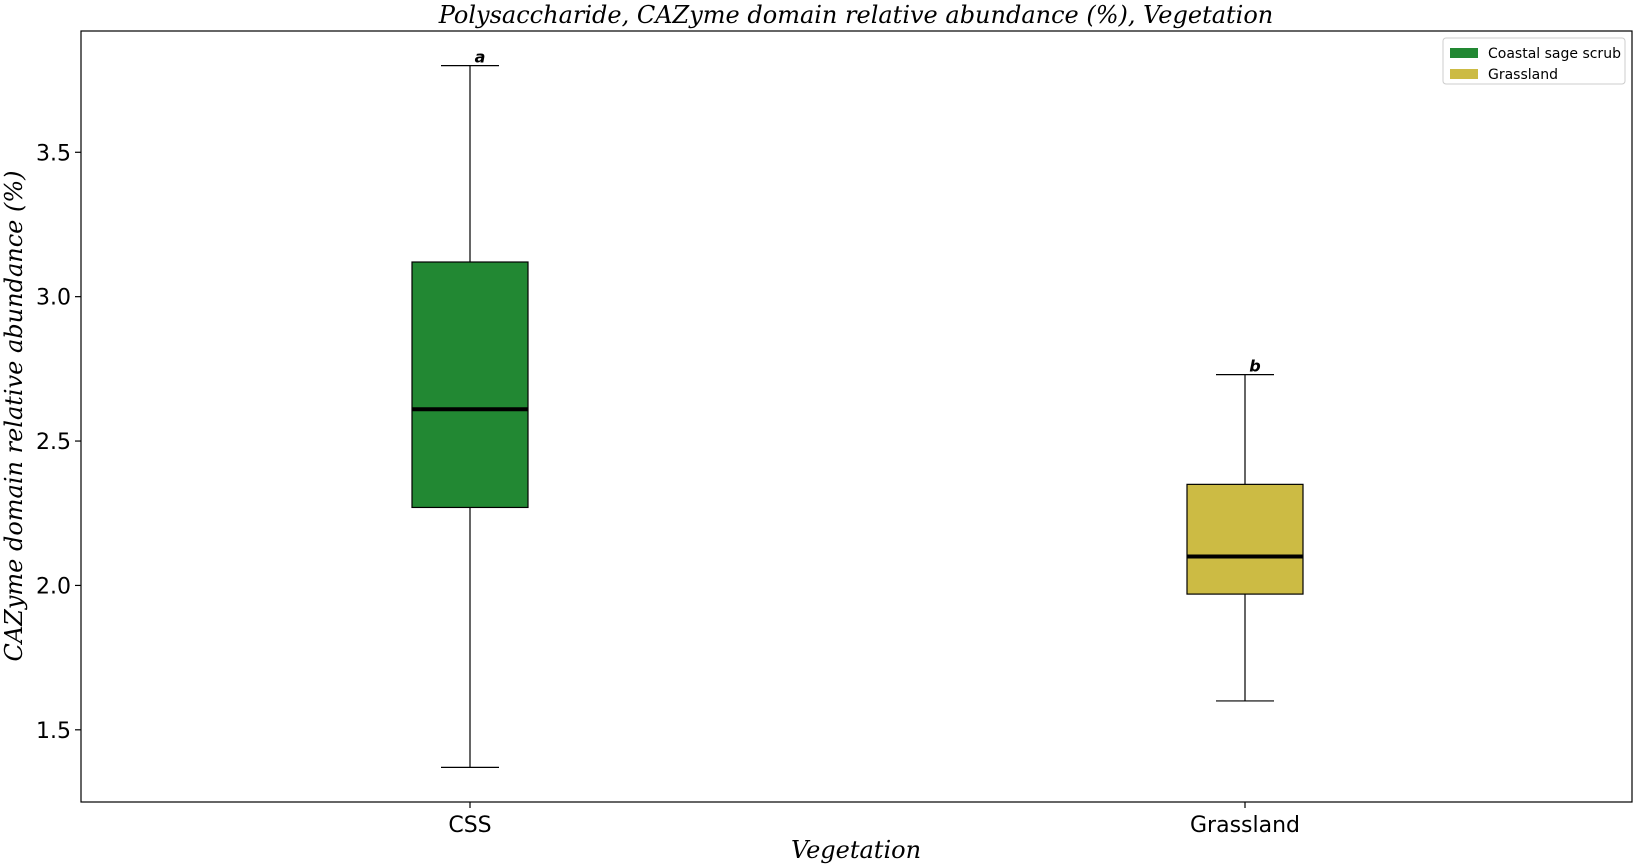 Image resolution: width=1635 pixels, height=867 pixels. I want to click on legend-frame, so click(1534, 61).